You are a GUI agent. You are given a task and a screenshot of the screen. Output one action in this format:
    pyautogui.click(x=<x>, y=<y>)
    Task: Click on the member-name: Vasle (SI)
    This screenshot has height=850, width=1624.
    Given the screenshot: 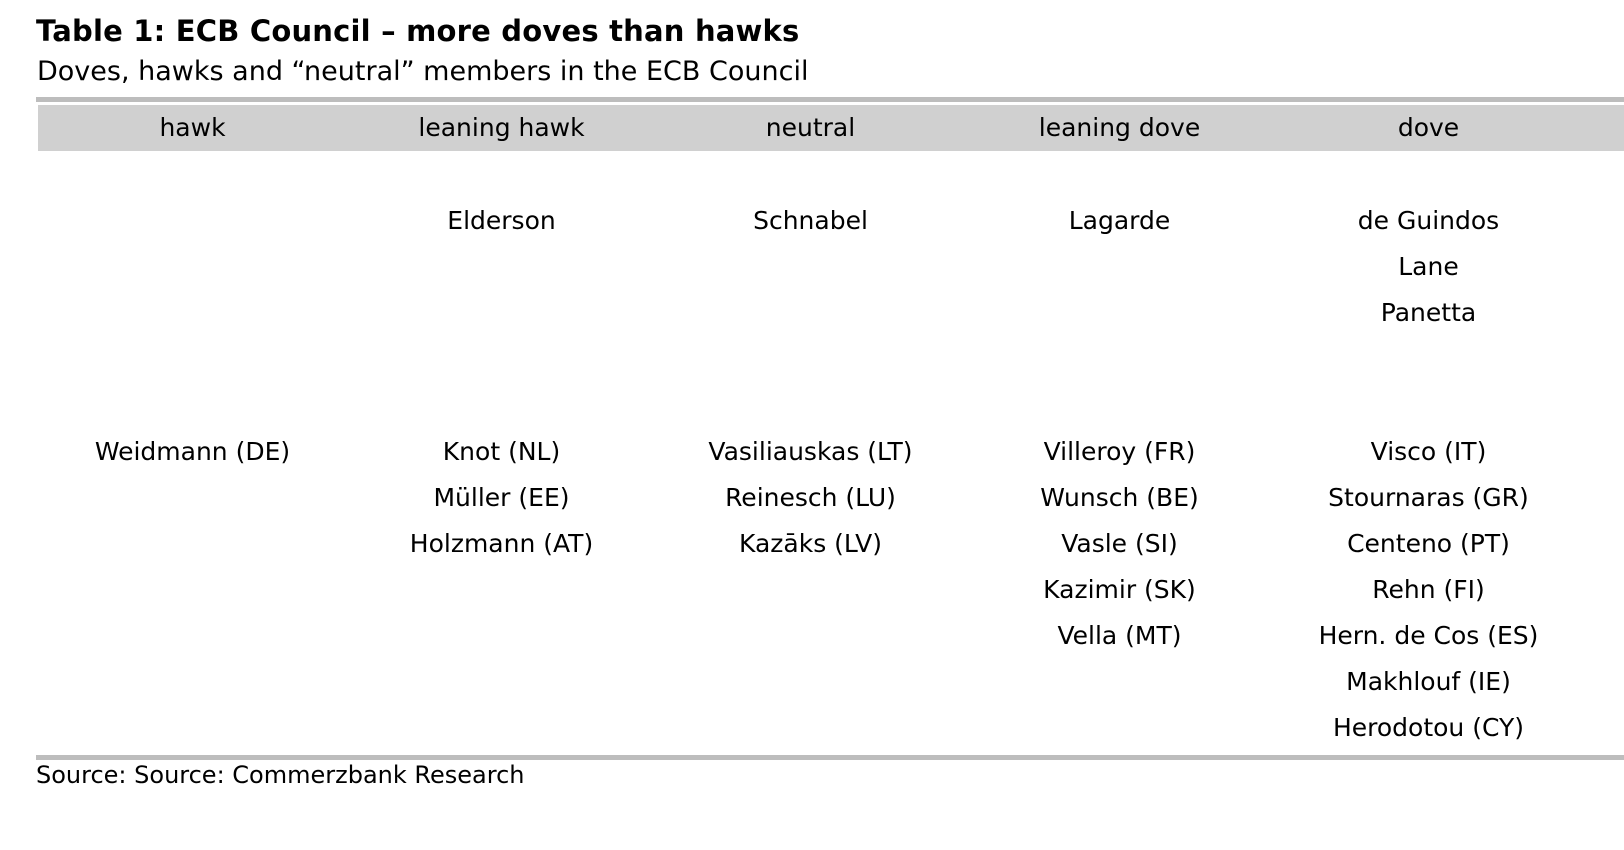 What is the action you would take?
    pyautogui.click(x=1119, y=543)
    